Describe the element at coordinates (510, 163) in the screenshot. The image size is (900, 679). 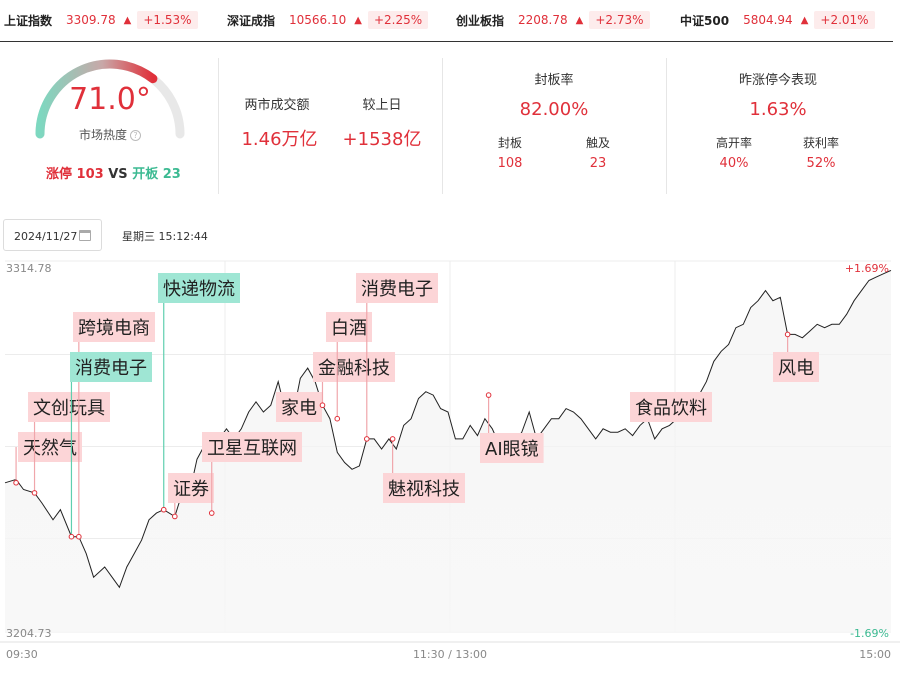
I see `sealed-count: 108` at that location.